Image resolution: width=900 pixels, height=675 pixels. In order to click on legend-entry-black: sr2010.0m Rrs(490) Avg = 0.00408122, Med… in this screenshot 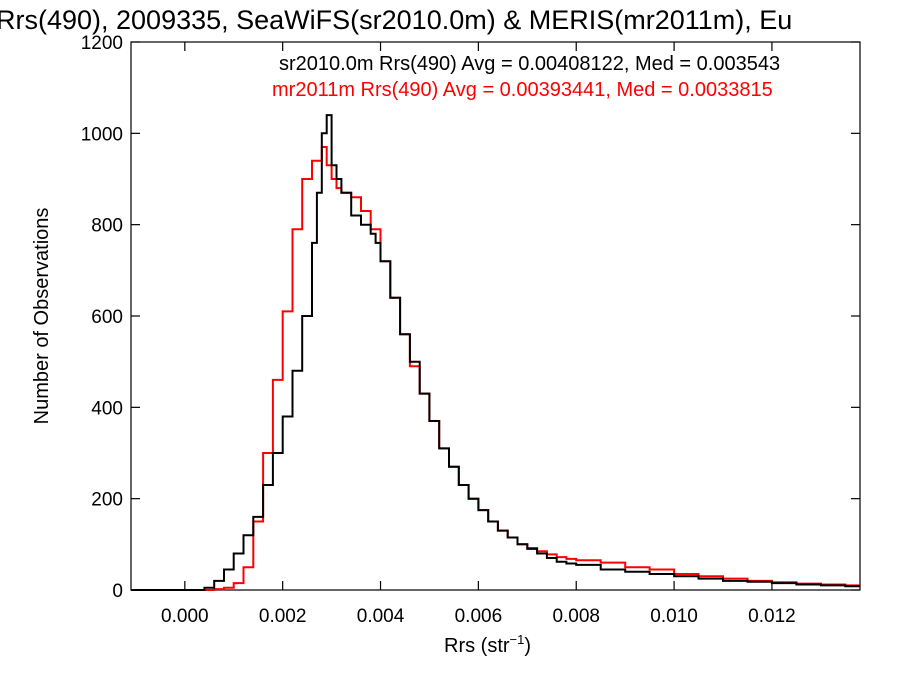, I will do `click(529, 64)`.